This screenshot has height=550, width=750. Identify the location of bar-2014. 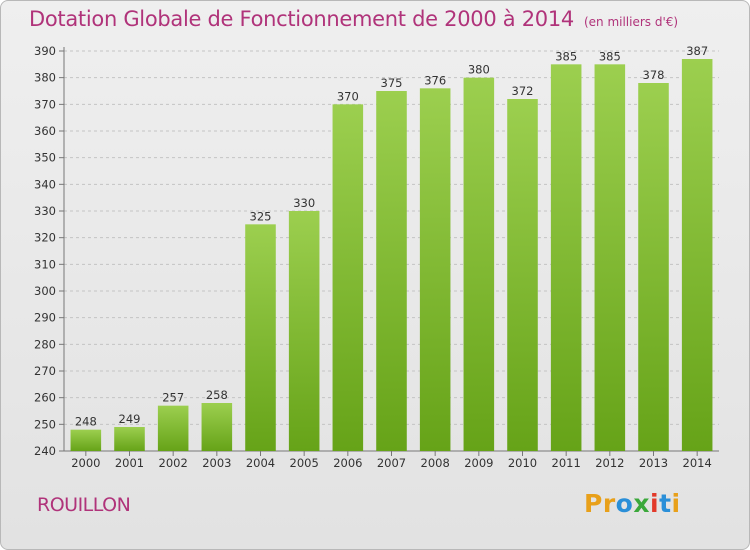
(697, 255).